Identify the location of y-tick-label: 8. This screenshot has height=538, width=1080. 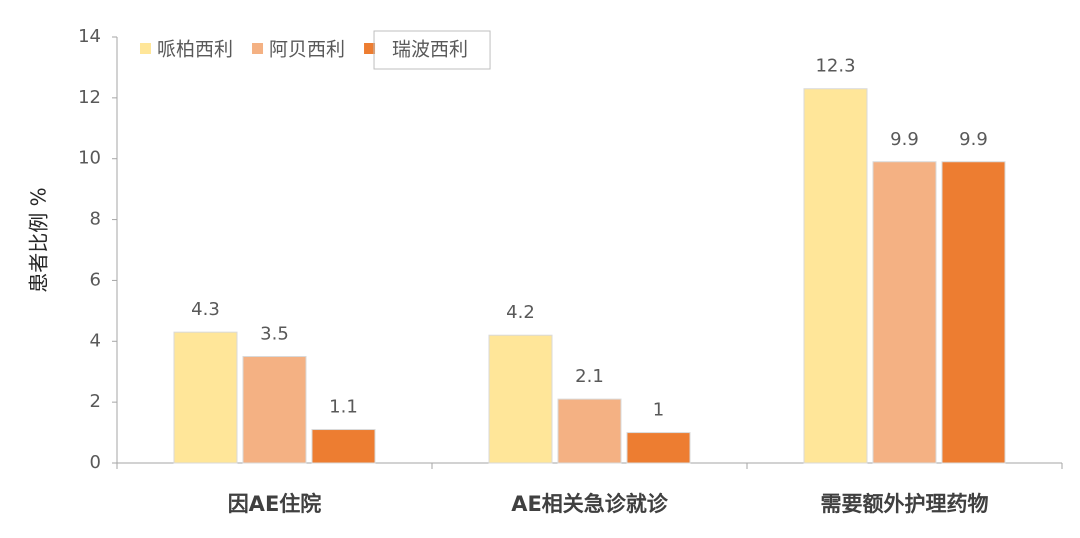
(95, 219).